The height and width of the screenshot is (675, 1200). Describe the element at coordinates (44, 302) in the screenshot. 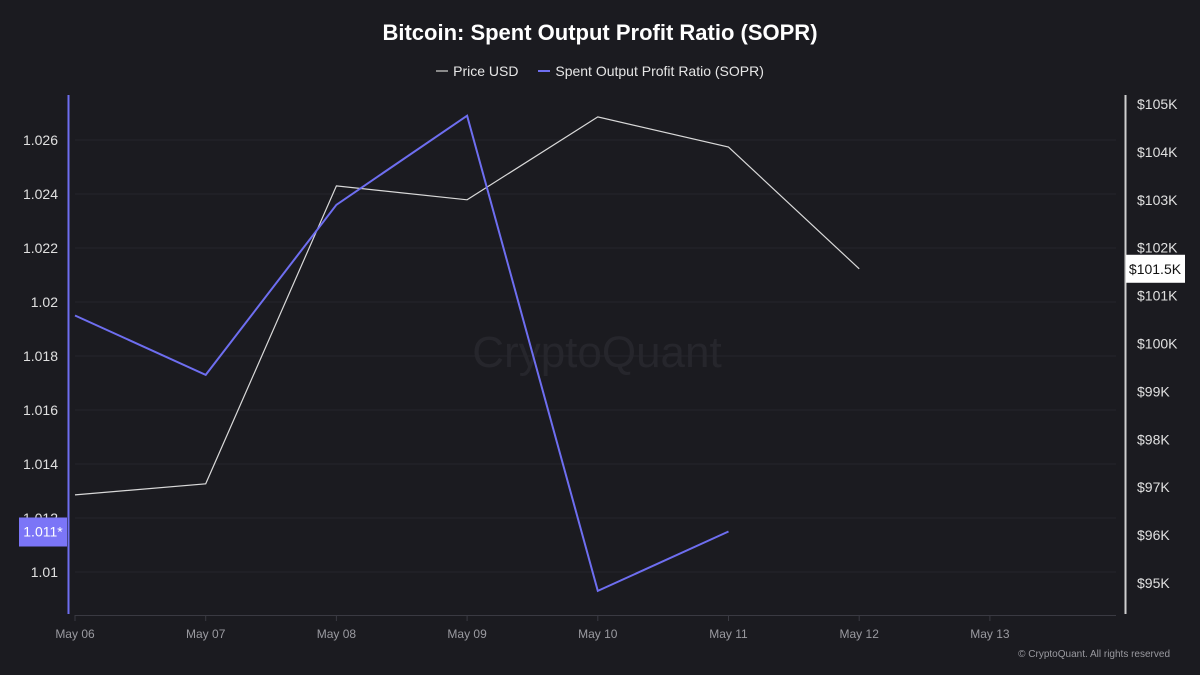

I see `left-tick-label: 1.02` at that location.